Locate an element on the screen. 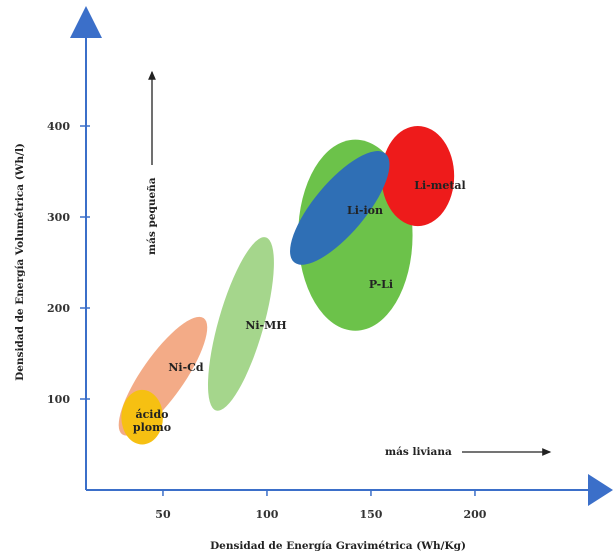 Image resolution: width=613 pixels, height=553 pixels. bubble-label-line: Li-ion is located at coordinates (365, 210).